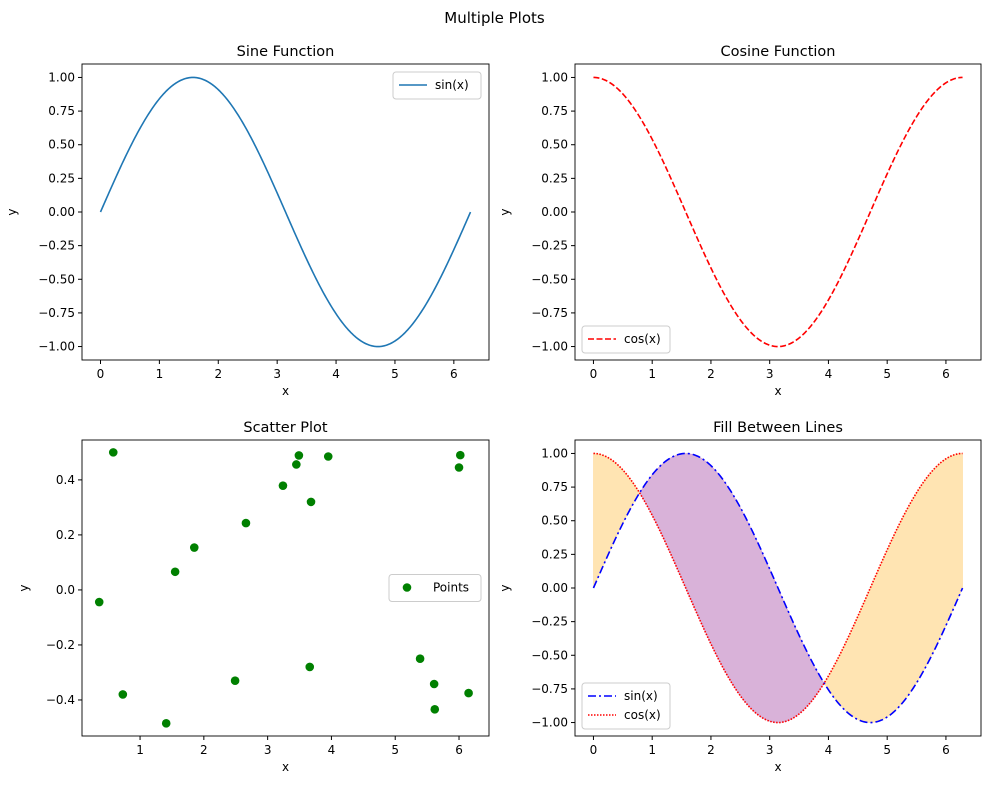  I want to click on fill-region-cos-above, so click(616, 521).